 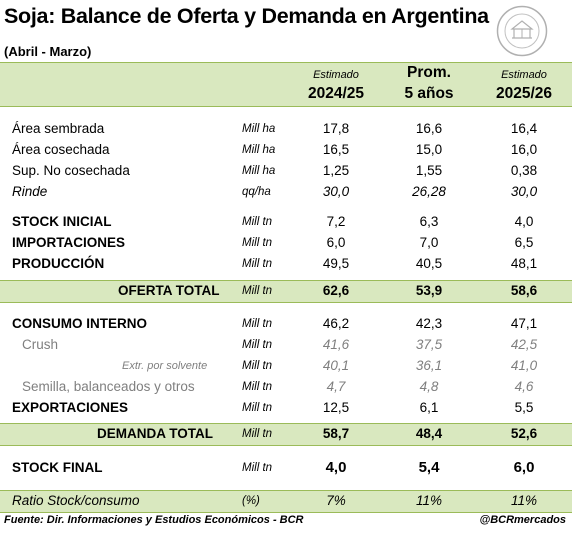 I want to click on value-cell-col3: 11%, so click(x=524, y=500).